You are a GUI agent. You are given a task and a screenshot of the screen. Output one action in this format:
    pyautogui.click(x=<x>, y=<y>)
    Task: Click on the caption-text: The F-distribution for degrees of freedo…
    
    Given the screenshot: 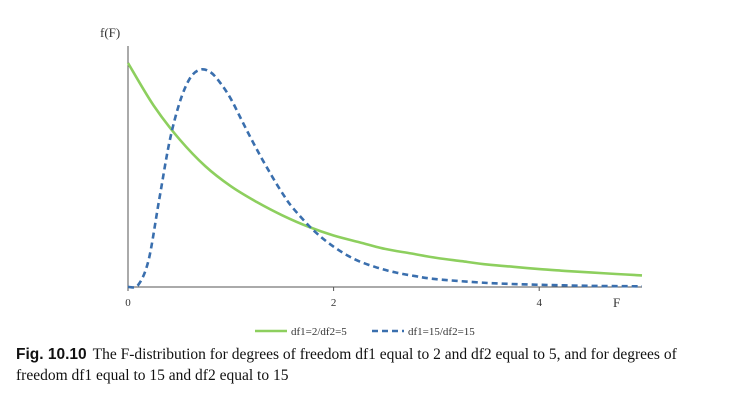 What is the action you would take?
    pyautogui.click(x=346, y=365)
    